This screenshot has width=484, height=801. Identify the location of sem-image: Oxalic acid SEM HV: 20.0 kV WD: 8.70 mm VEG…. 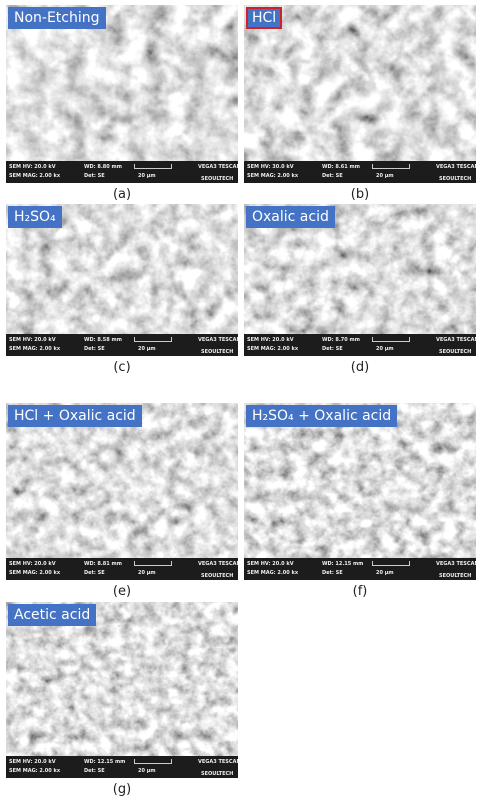
(360, 280).